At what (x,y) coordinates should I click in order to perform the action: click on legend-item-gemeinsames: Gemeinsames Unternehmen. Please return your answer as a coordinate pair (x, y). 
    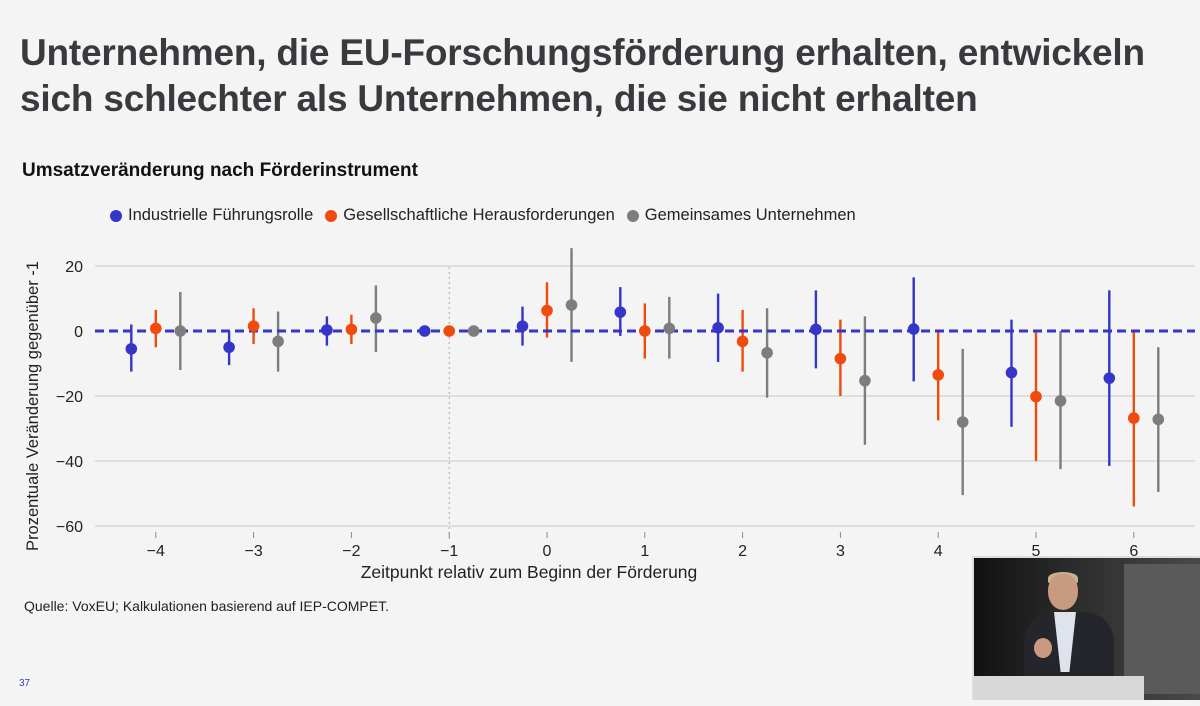
    Looking at the image, I should click on (741, 215).